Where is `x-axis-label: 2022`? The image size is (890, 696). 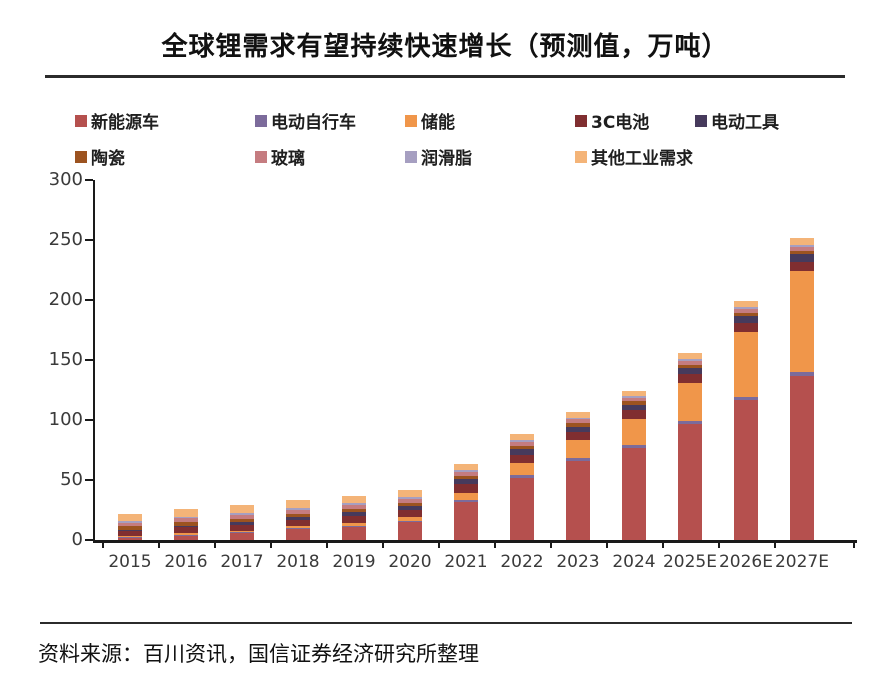
x-axis-label: 2022 is located at coordinates (522, 562).